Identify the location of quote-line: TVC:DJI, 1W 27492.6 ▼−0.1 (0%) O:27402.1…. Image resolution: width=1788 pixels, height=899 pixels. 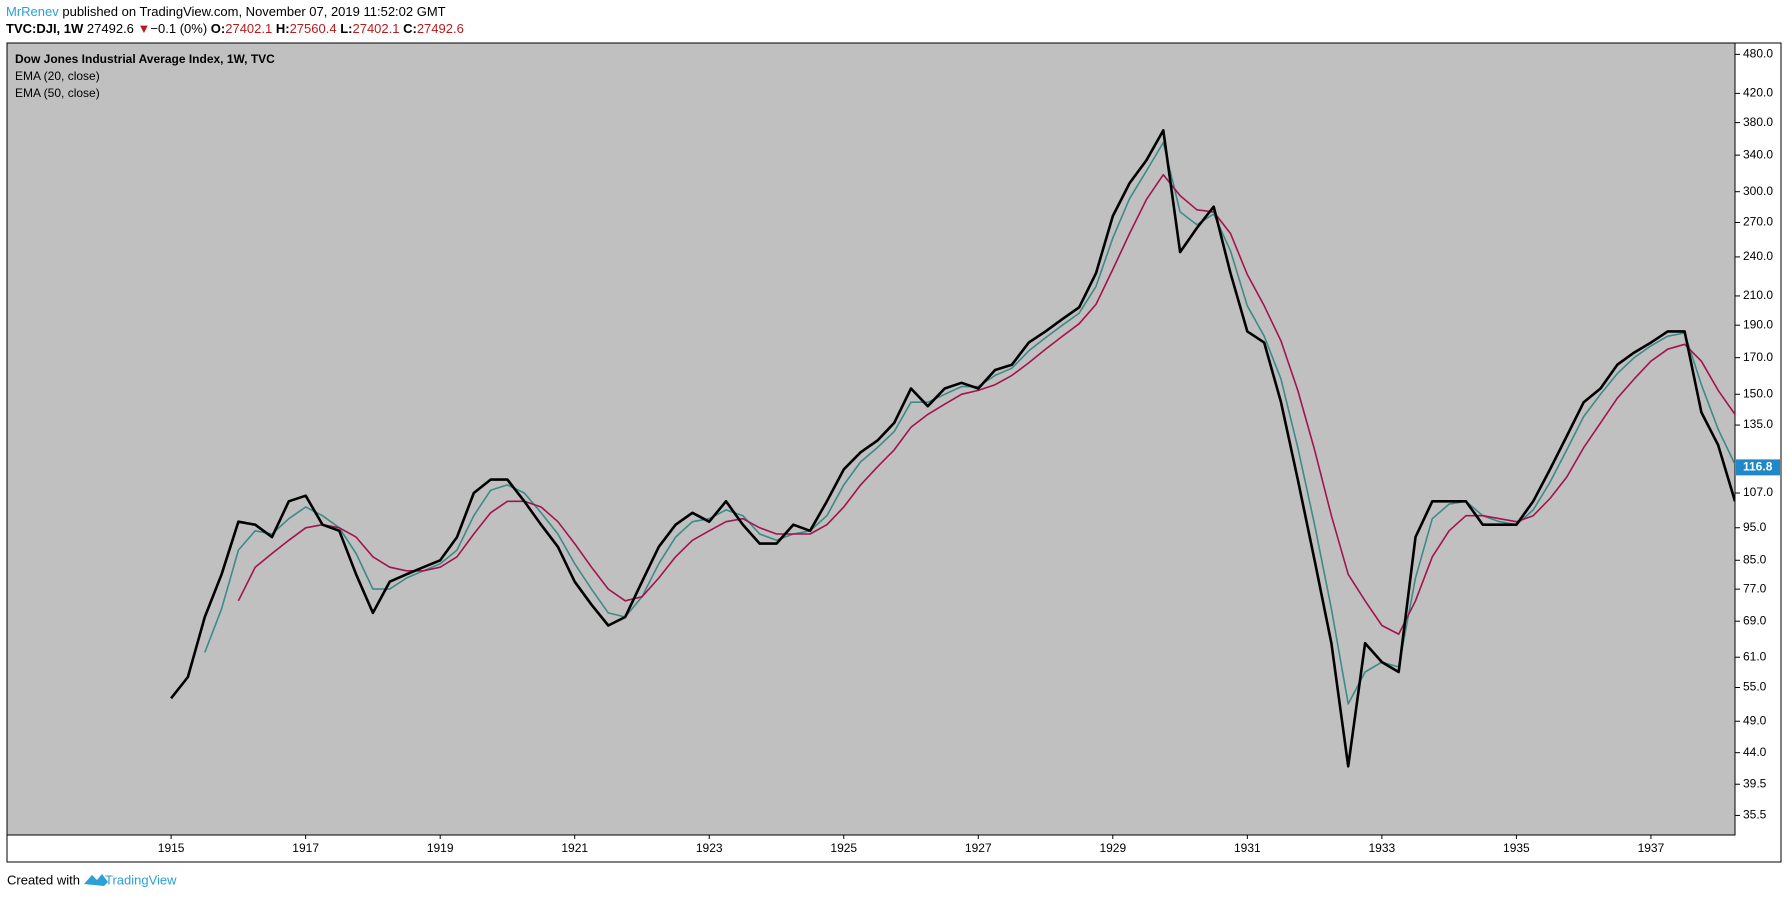
(235, 28).